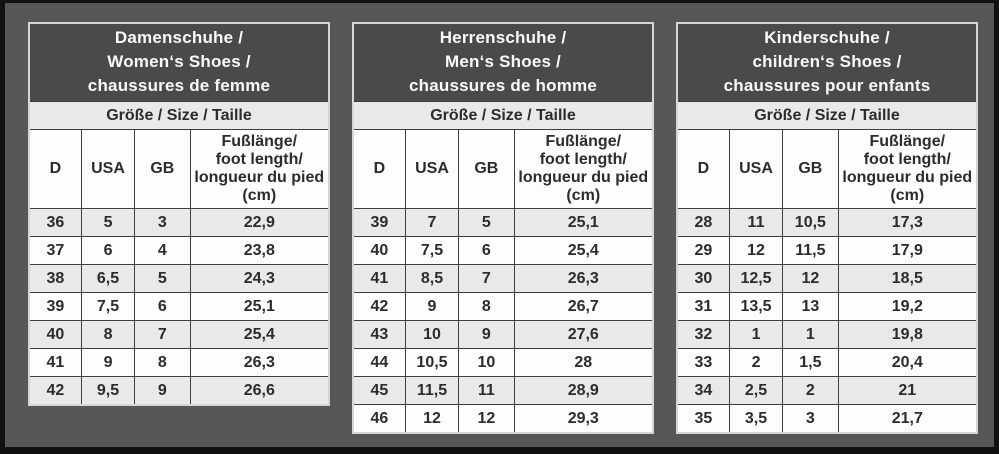 The height and width of the screenshot is (454, 999). What do you see at coordinates (503, 390) in the screenshot?
I see `table-row: 45 11,5 11 28,9` at bounding box center [503, 390].